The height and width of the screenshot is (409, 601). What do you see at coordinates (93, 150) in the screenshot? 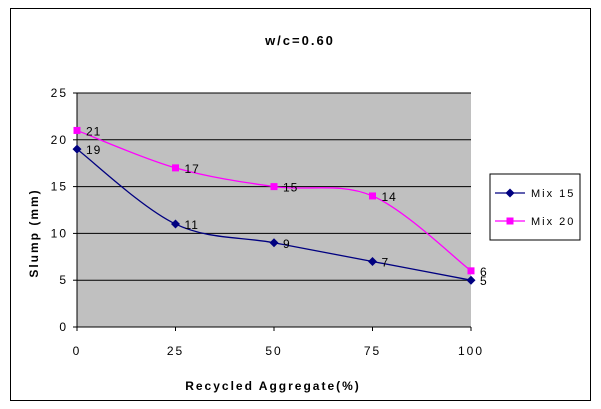
I see `data-label: 19` at bounding box center [93, 150].